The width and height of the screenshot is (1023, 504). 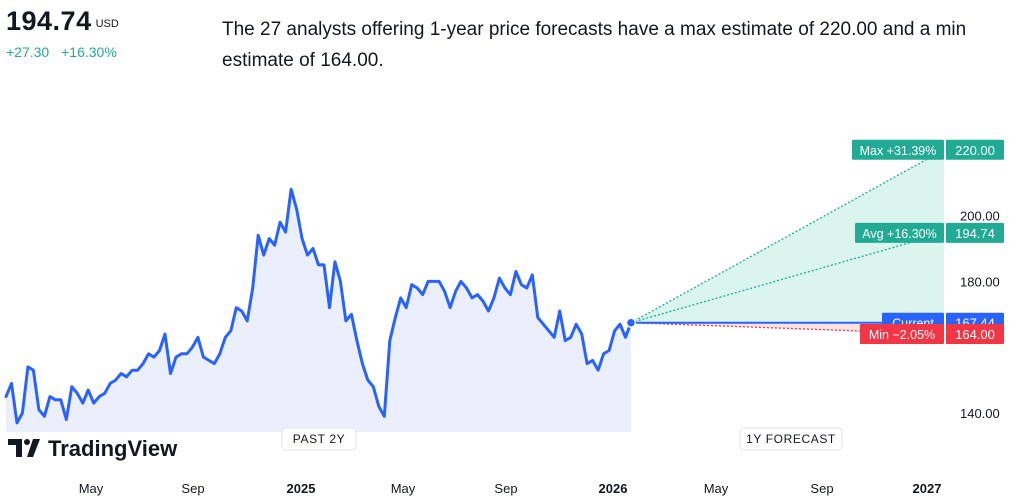 I want to click on forecast-tag: Max +31.39% 220.00, so click(x=928, y=149).